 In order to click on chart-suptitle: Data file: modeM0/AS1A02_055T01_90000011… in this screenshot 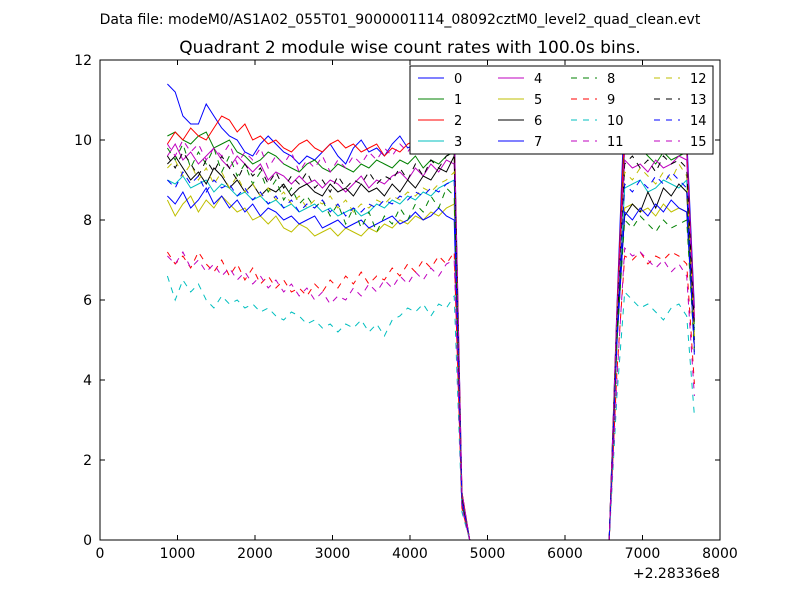, I will do `click(400, 20)`.